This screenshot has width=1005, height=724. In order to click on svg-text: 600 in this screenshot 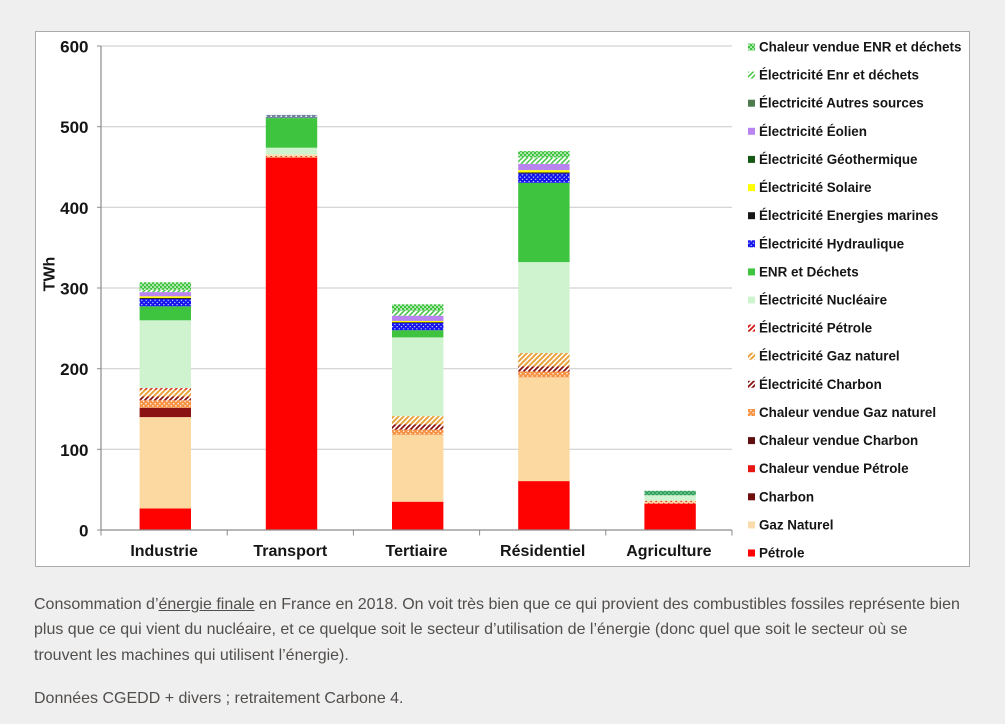, I will do `click(74, 47)`.